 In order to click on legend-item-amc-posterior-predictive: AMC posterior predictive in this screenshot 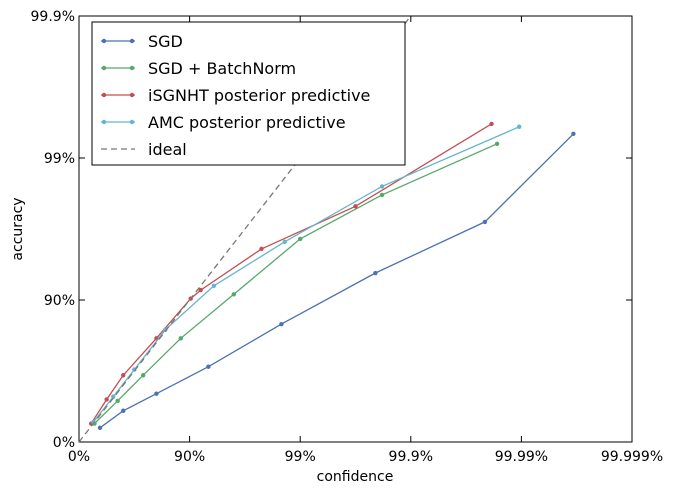, I will do `click(223, 122)`.